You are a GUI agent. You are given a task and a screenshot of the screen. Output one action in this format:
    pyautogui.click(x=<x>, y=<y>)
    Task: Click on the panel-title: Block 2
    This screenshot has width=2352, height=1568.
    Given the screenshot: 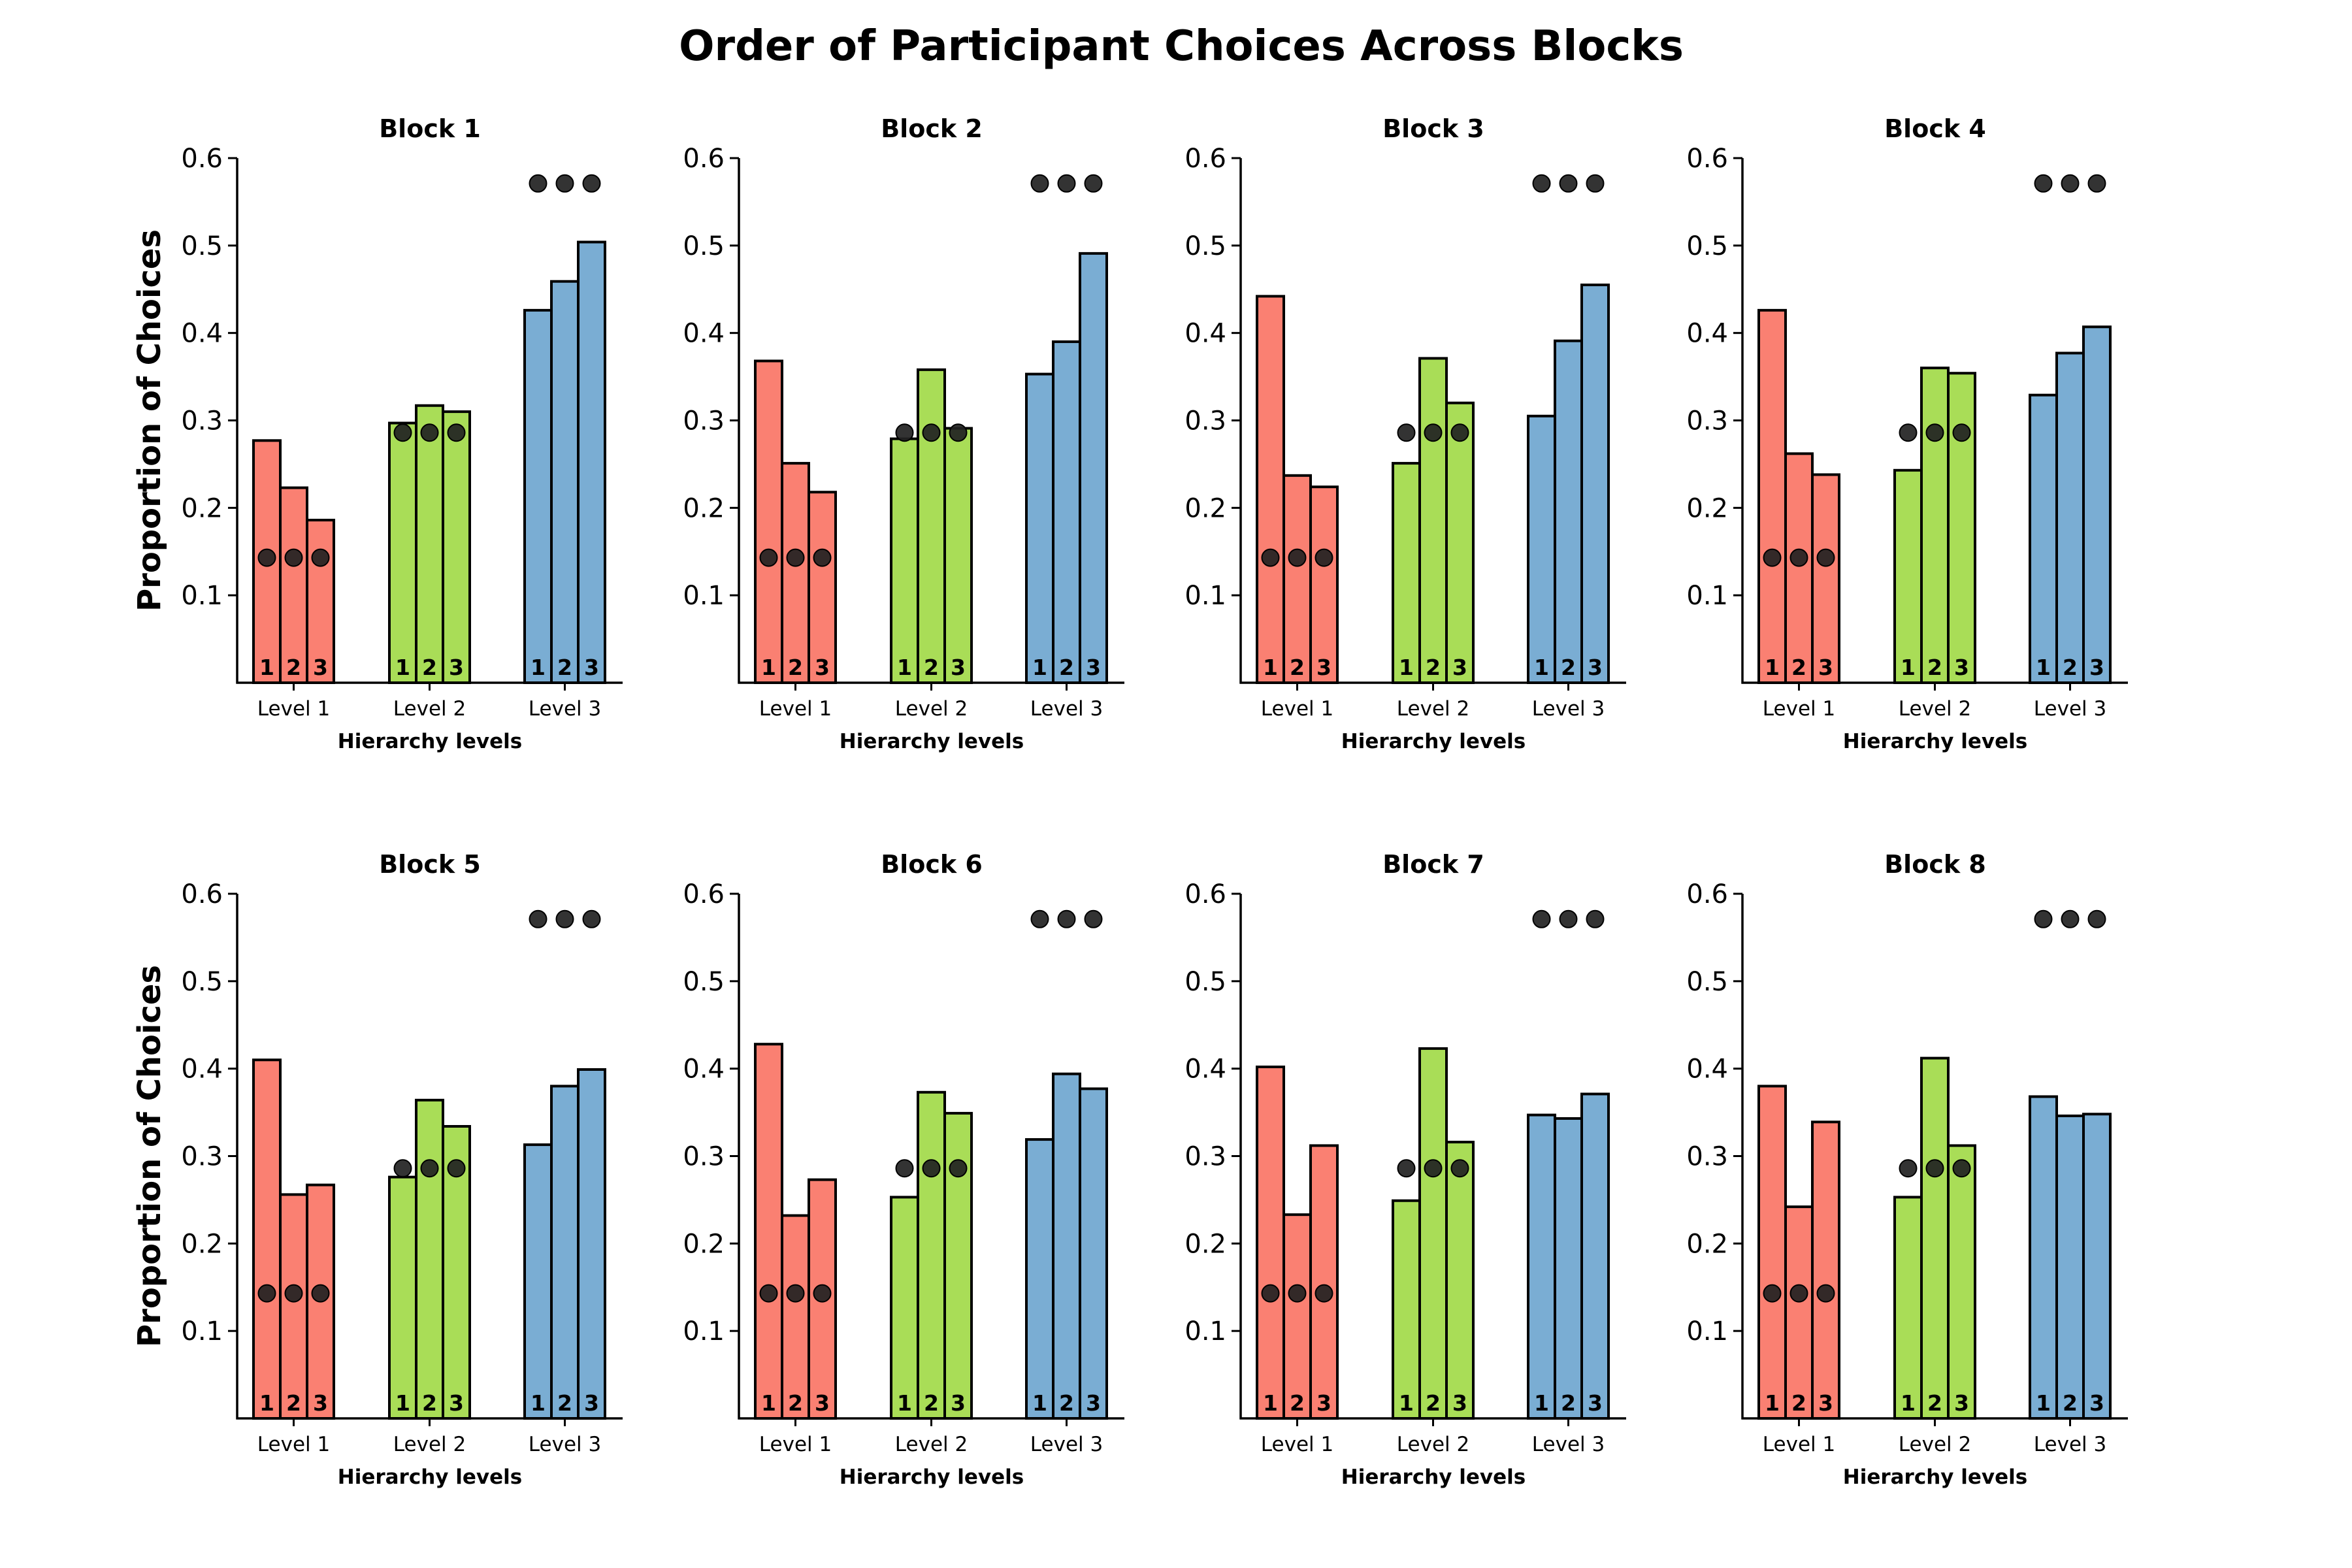 What is the action you would take?
    pyautogui.click(x=932, y=128)
    